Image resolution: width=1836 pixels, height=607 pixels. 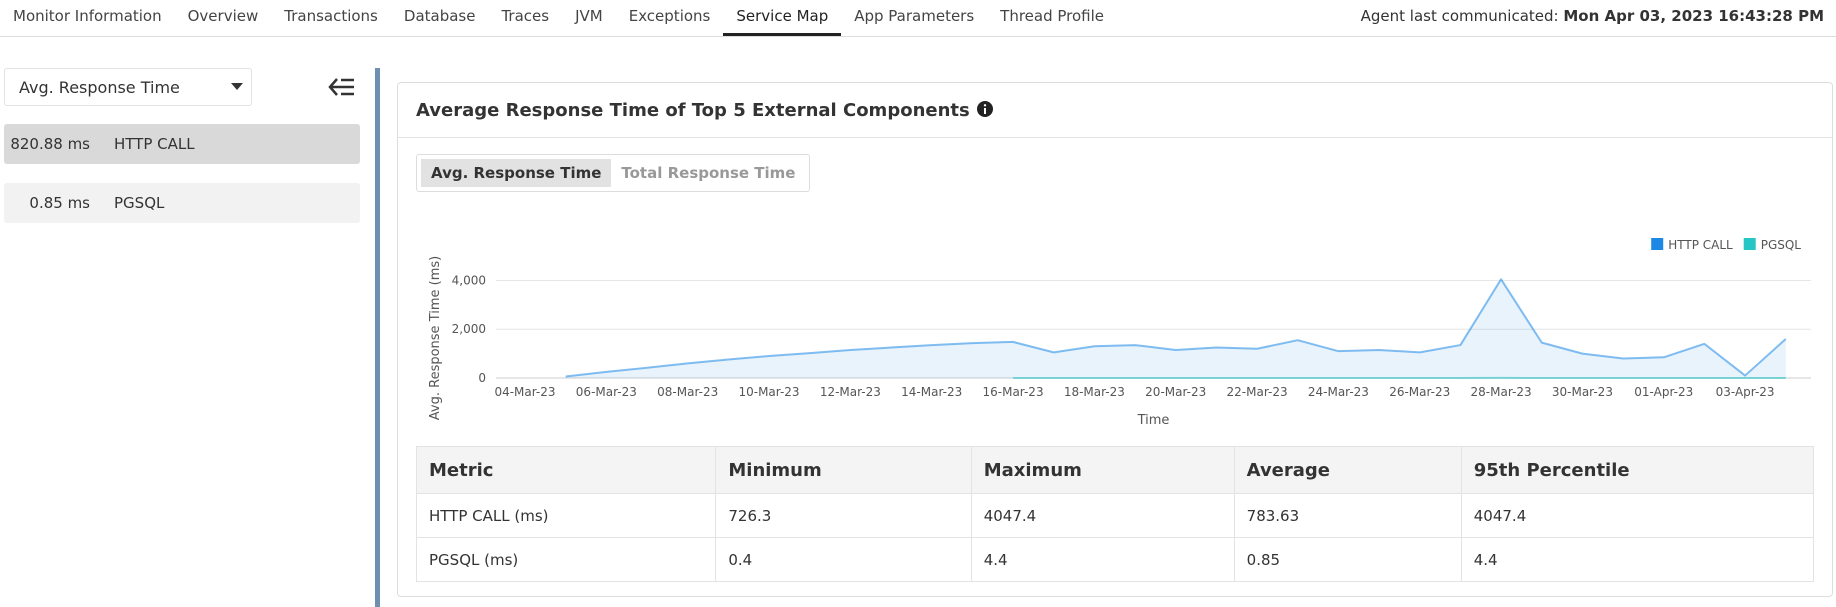 What do you see at coordinates (1094, 392) in the screenshot?
I see `x-tick-label: 18-Mar-23` at bounding box center [1094, 392].